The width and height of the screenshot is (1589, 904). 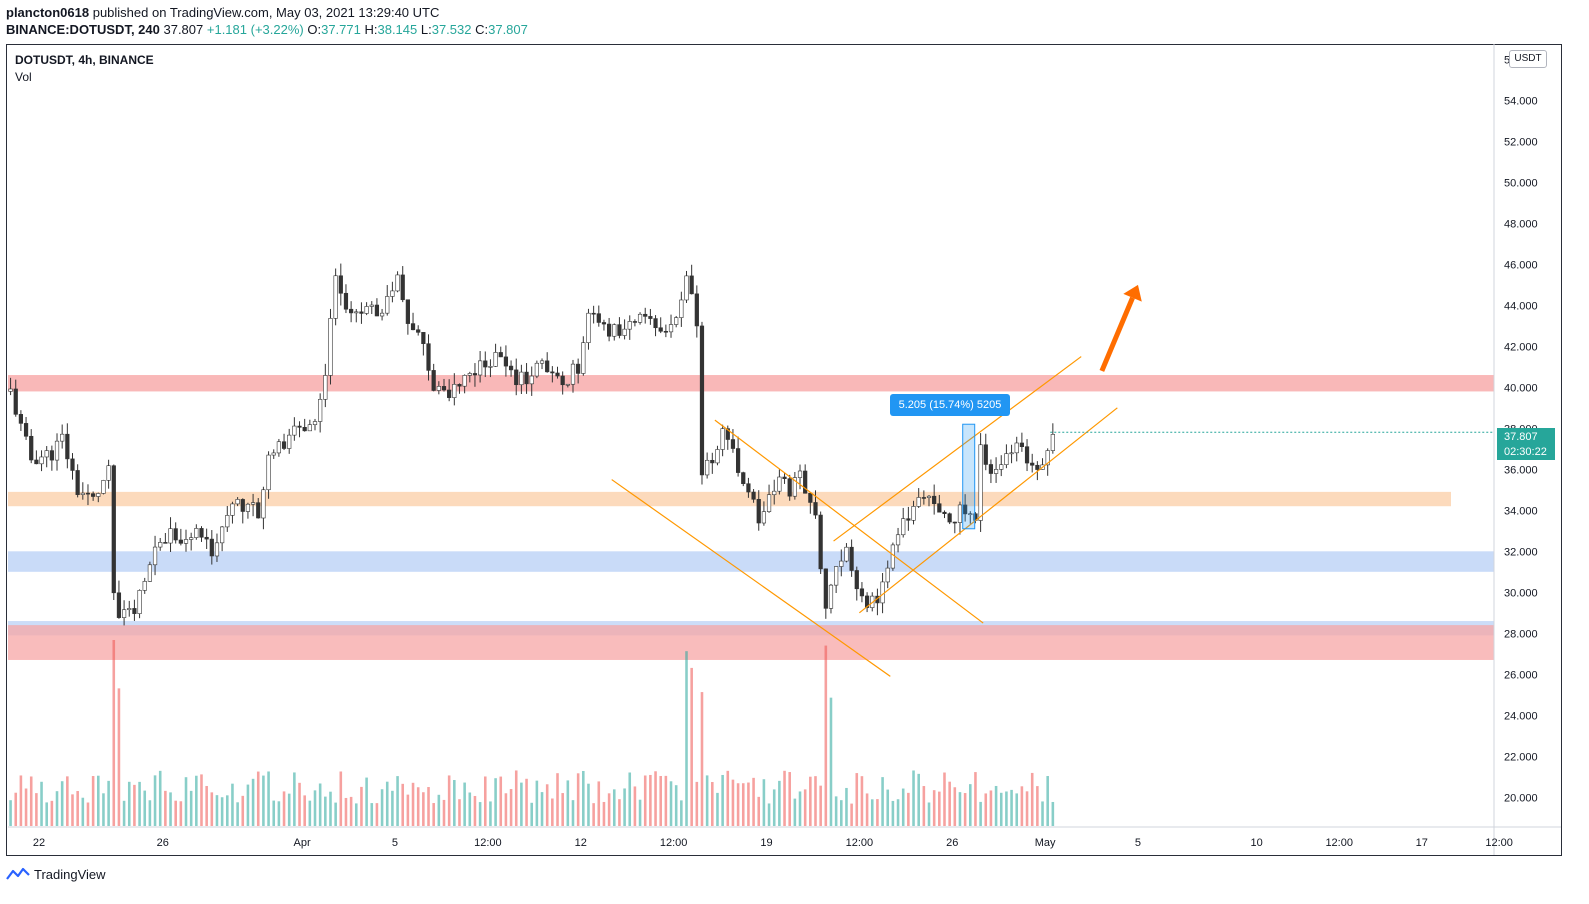 What do you see at coordinates (1528, 59) in the screenshot?
I see `currency-unit-button: USDT` at bounding box center [1528, 59].